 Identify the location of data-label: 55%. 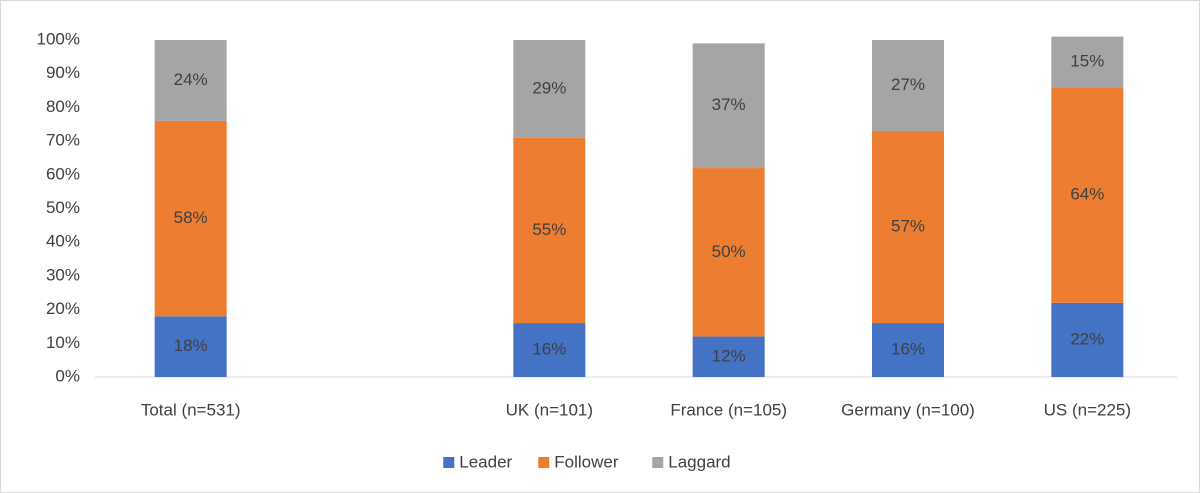
(549, 229).